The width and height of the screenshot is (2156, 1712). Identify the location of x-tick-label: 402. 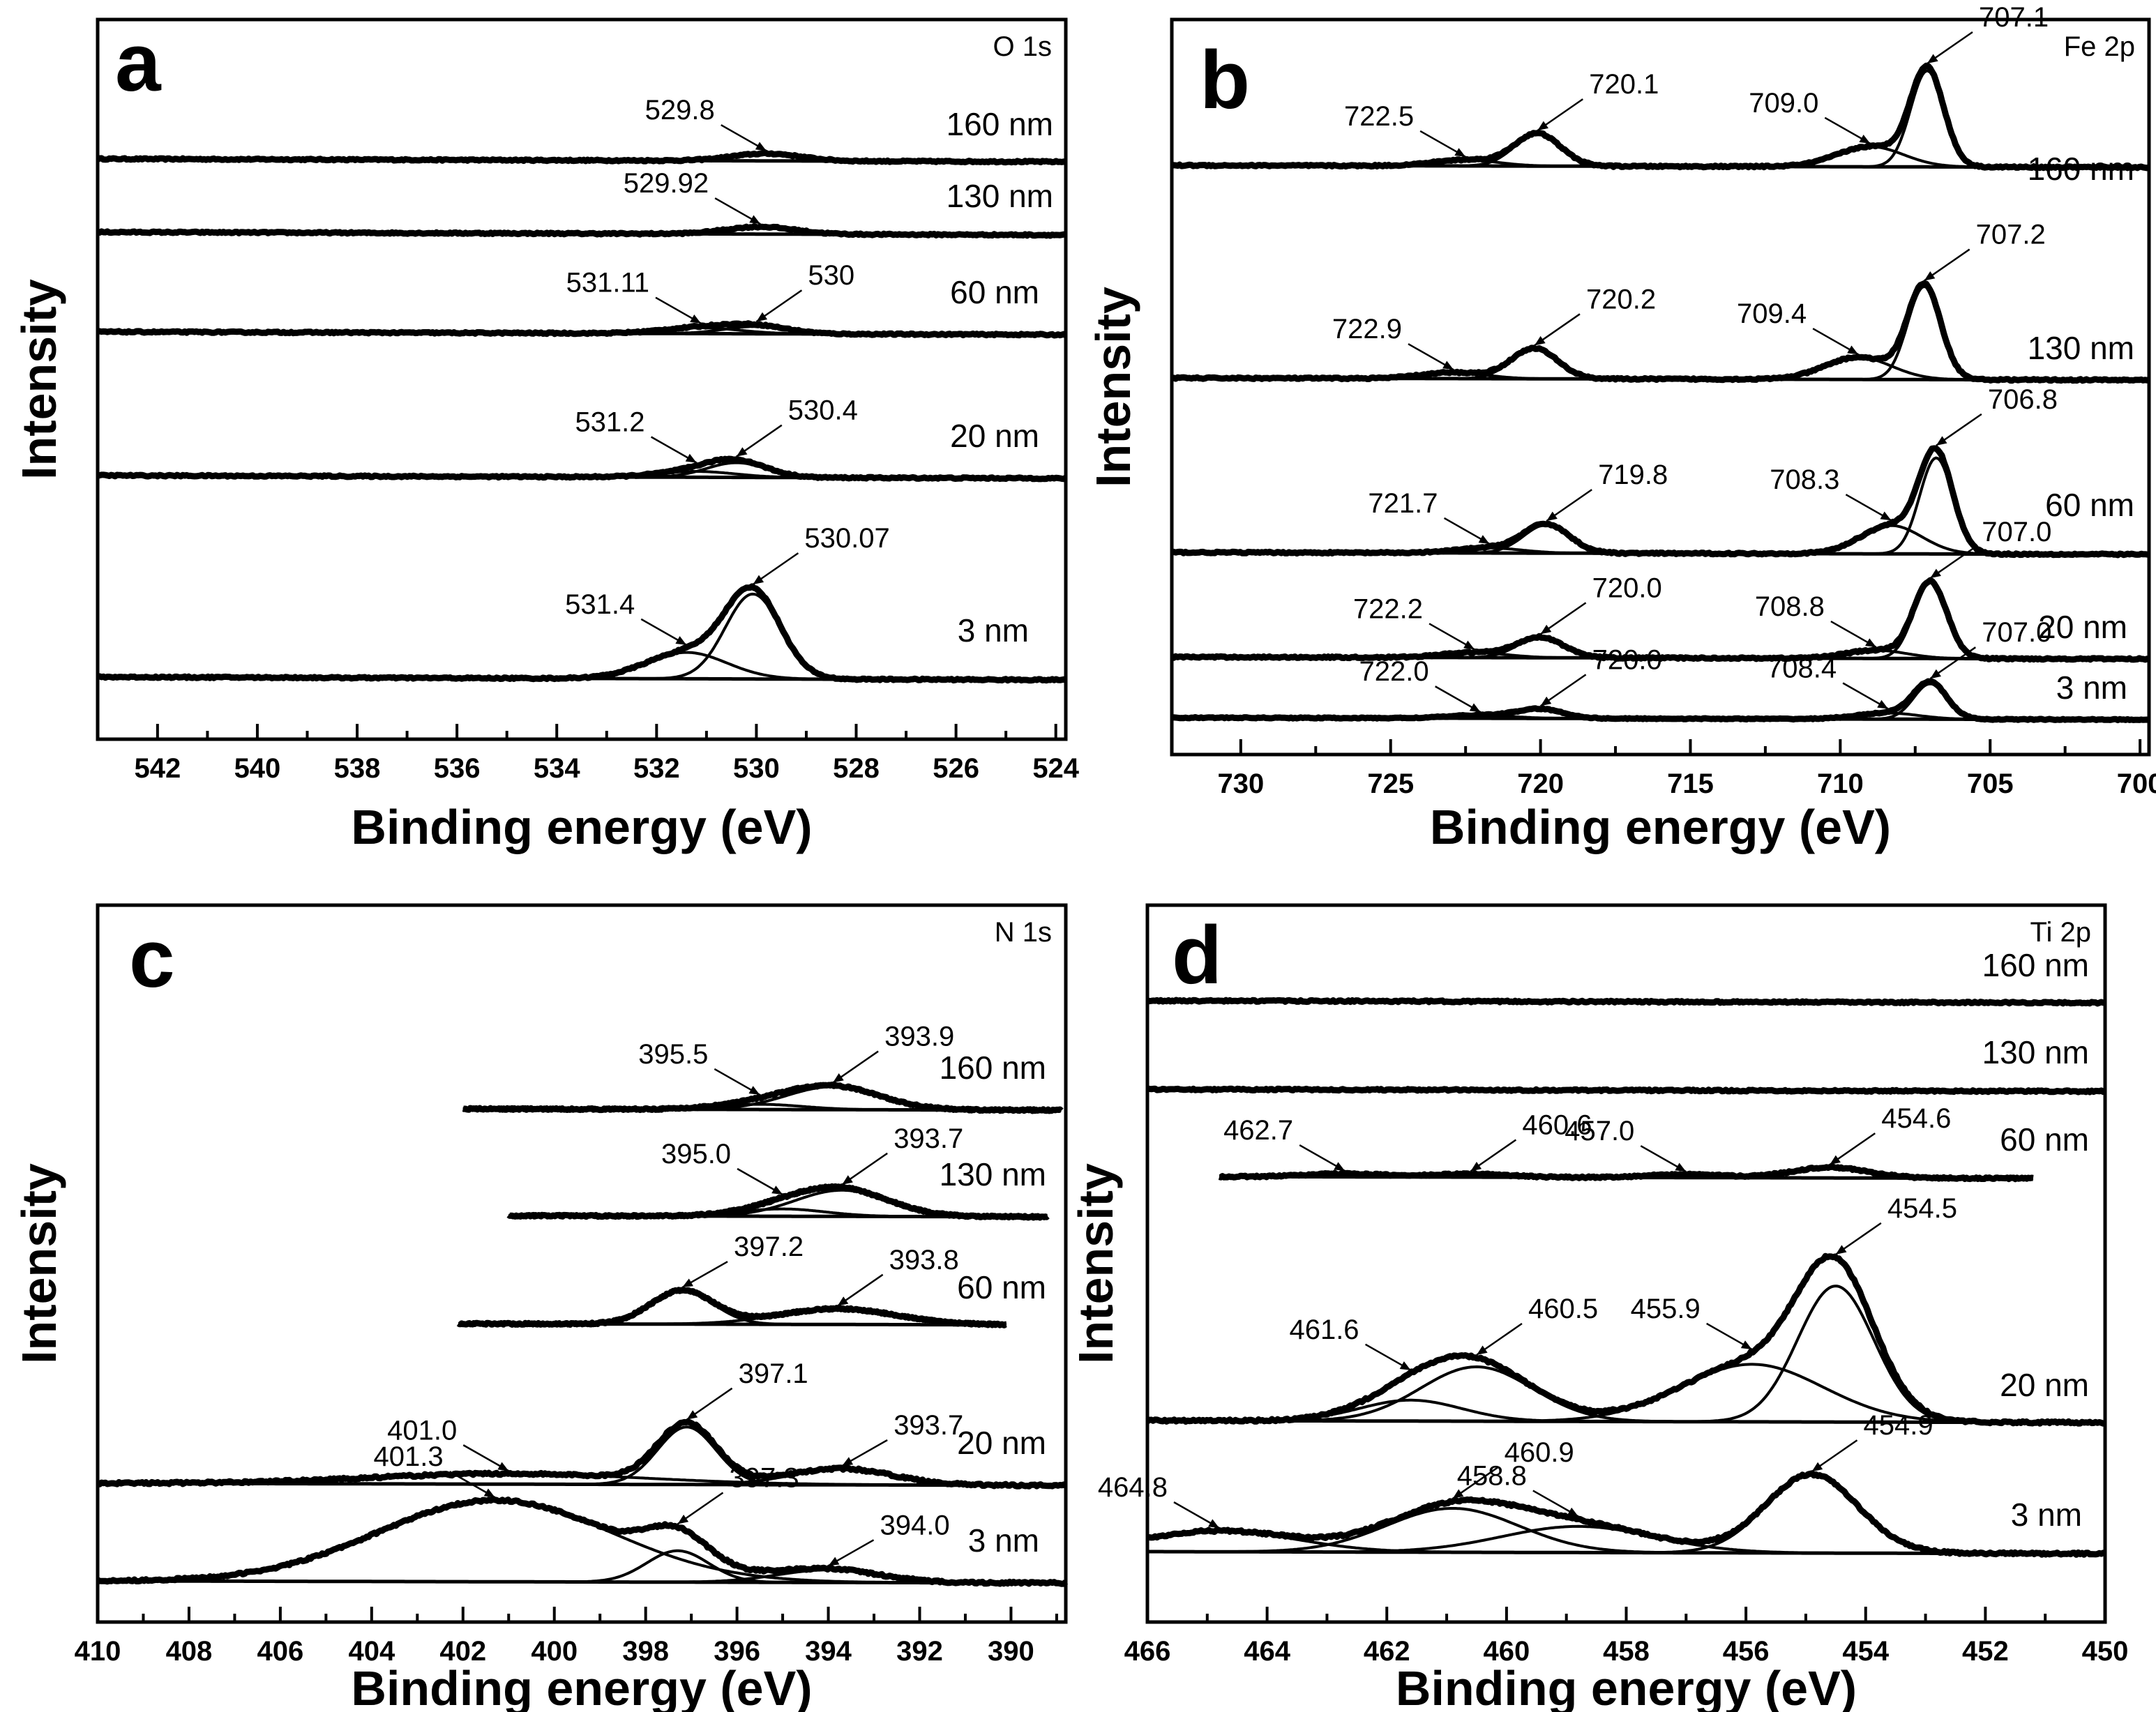
(462, 1651).